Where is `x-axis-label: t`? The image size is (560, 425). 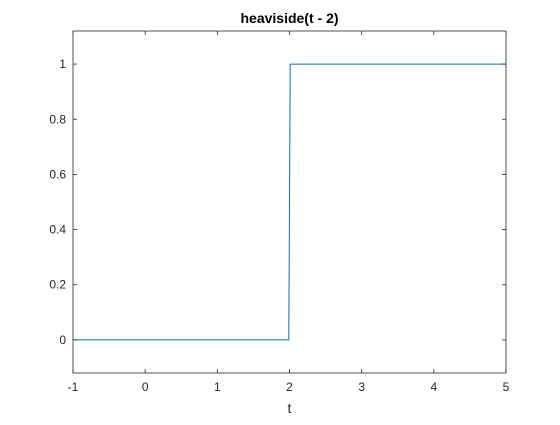 x-axis-label: t is located at coordinates (290, 408).